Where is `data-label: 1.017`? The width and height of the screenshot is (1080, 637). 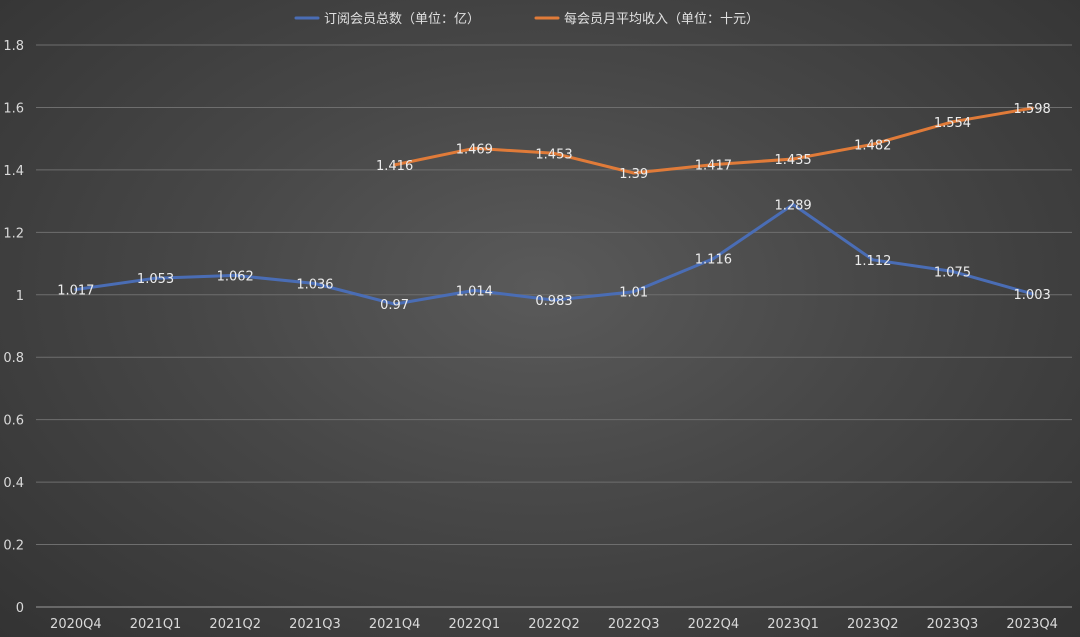 data-label: 1.017 is located at coordinates (75, 290).